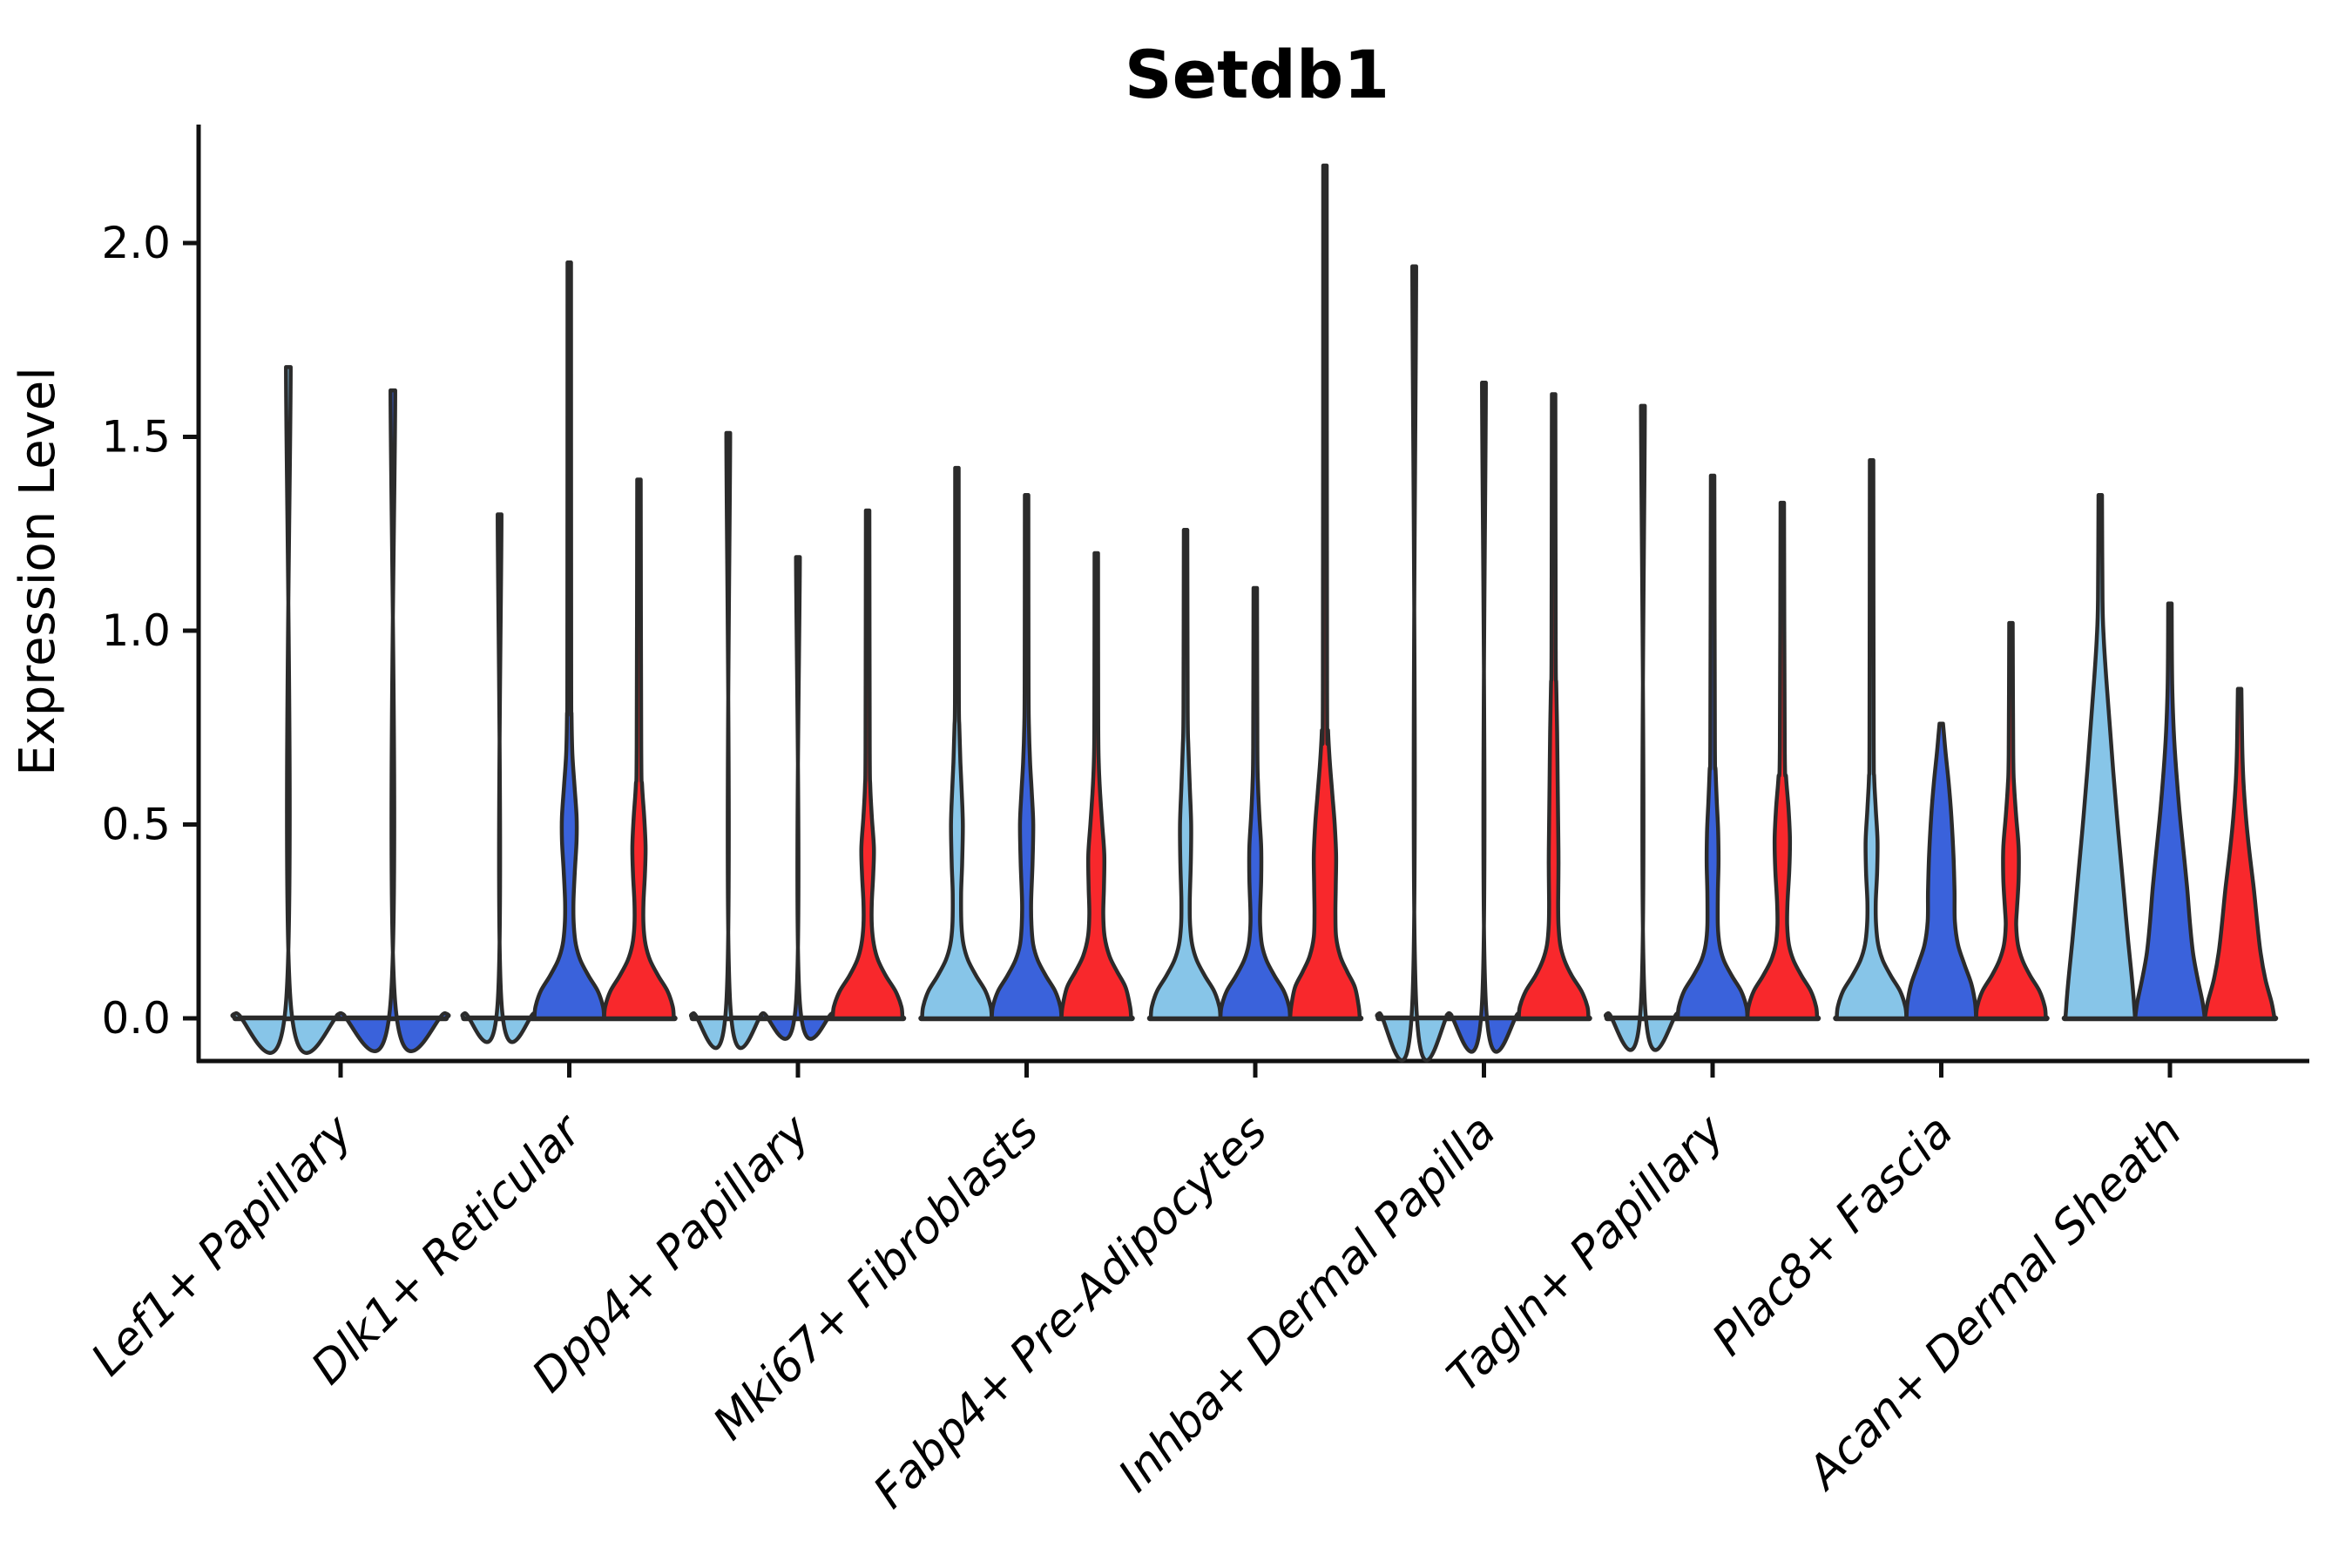 Image resolution: width=2352 pixels, height=1568 pixels. Describe the element at coordinates (1994, 1303) in the screenshot. I see `x-tick-label: Acan+ Dermal Sheath` at that location.